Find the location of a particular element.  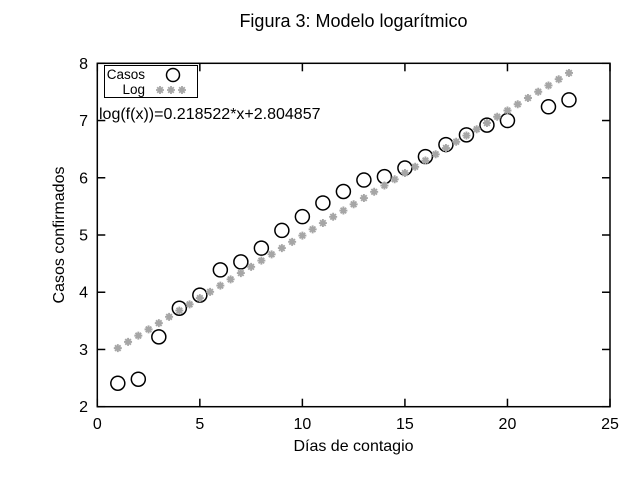

legend-label-log: Log is located at coordinates (133, 89).